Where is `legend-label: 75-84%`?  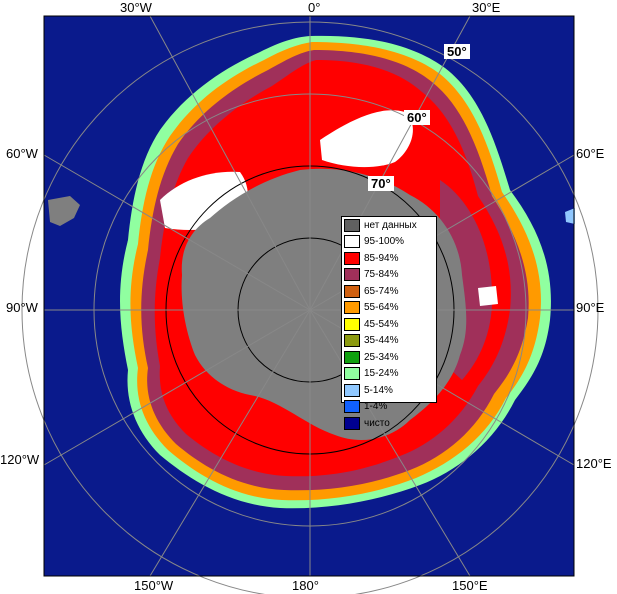 legend-label: 75-84% is located at coordinates (381, 275).